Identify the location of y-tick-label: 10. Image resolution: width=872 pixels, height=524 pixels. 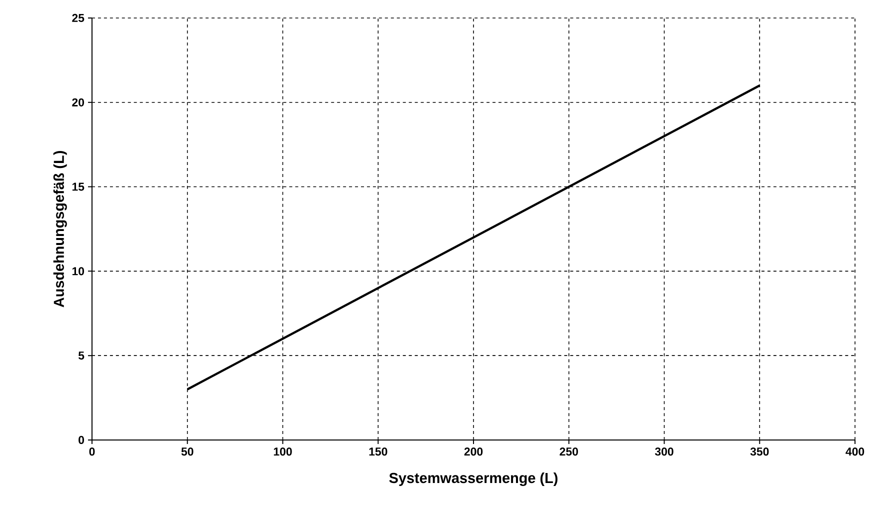
(78, 271).